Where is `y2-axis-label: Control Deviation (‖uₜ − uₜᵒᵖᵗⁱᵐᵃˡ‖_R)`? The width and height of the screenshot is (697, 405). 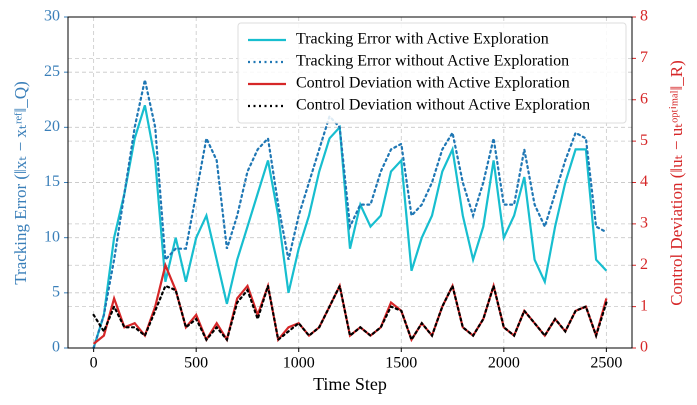 y2-axis-label: Control Deviation (‖uₜ − uₜᵒᵖᵗⁱᵐᵃˡ‖_R) is located at coordinates (676, 183).